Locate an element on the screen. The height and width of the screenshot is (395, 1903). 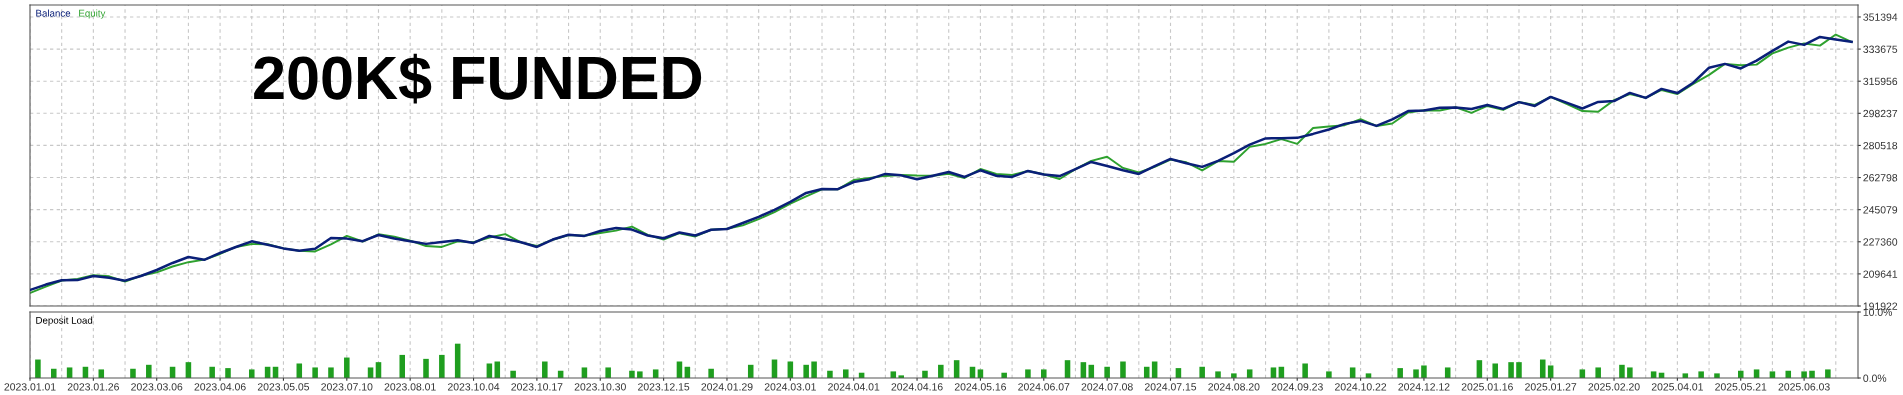
x-tick-label: 2024.07.15 is located at coordinates (1170, 387).